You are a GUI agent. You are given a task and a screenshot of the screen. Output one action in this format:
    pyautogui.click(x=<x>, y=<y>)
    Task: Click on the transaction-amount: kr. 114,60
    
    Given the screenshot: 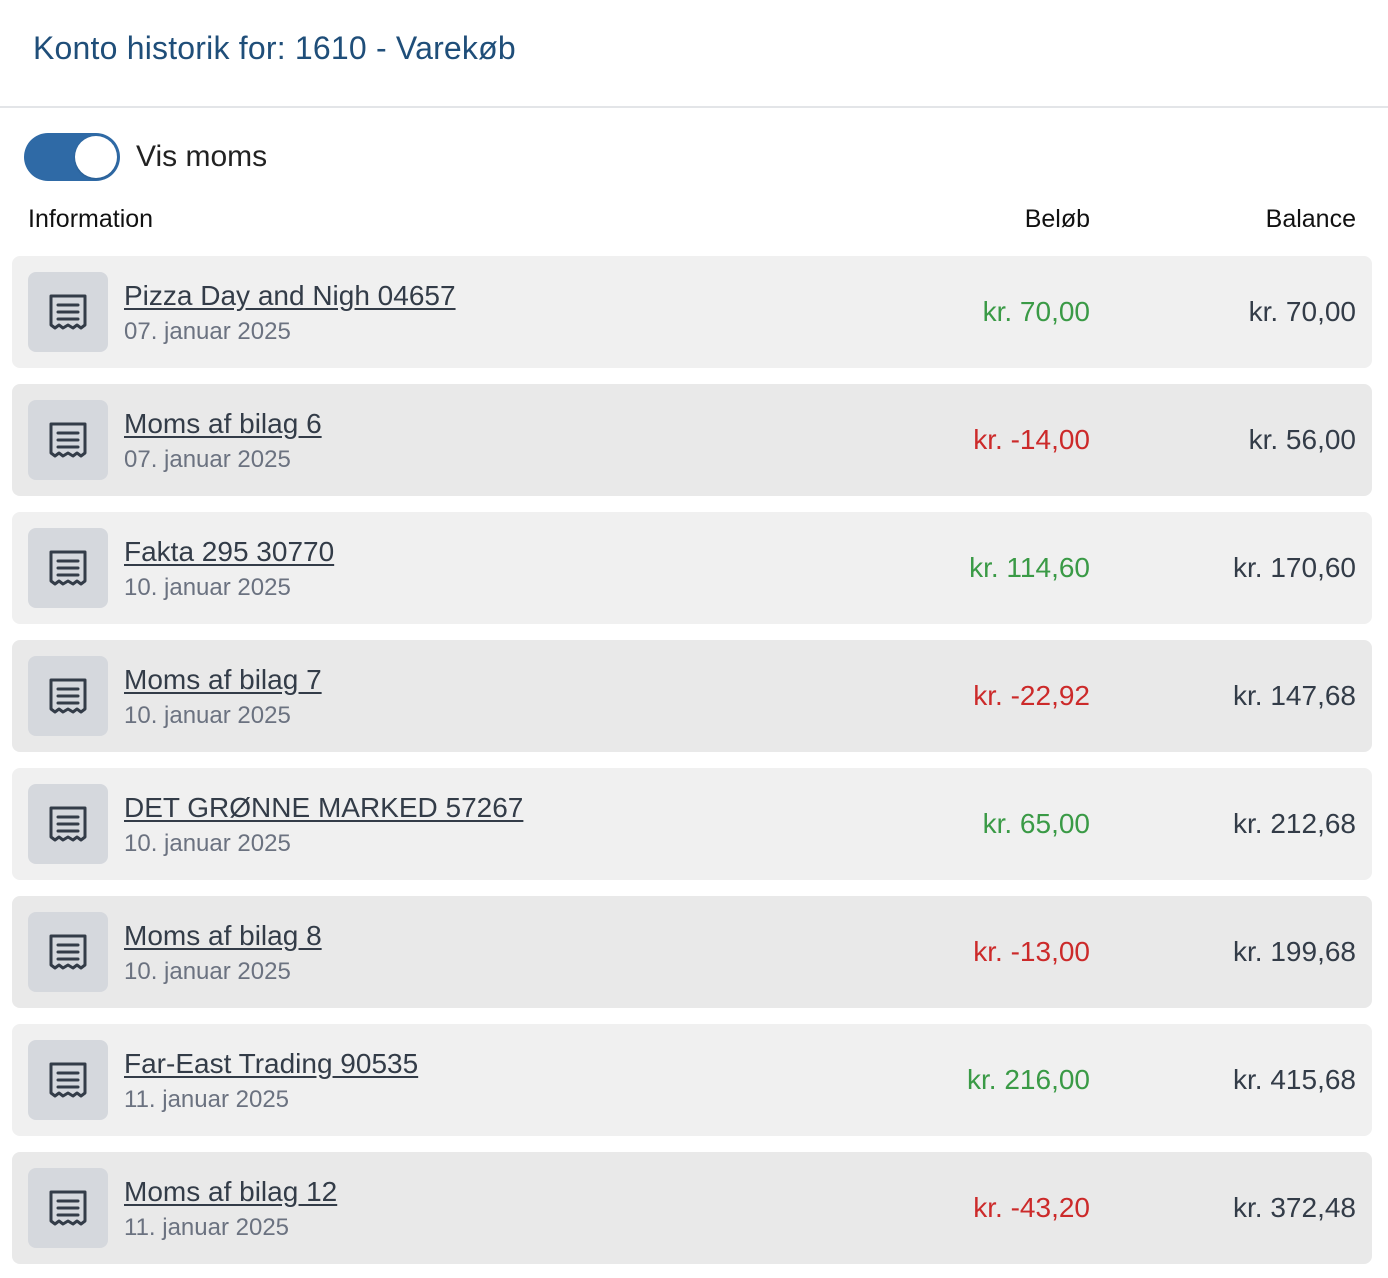 What is the action you would take?
    pyautogui.click(x=1029, y=567)
    